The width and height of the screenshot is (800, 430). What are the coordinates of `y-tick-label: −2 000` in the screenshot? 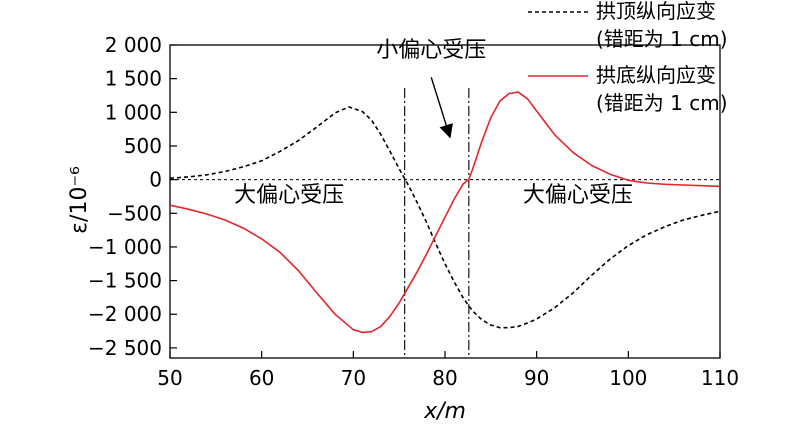 It's located at (125, 314).